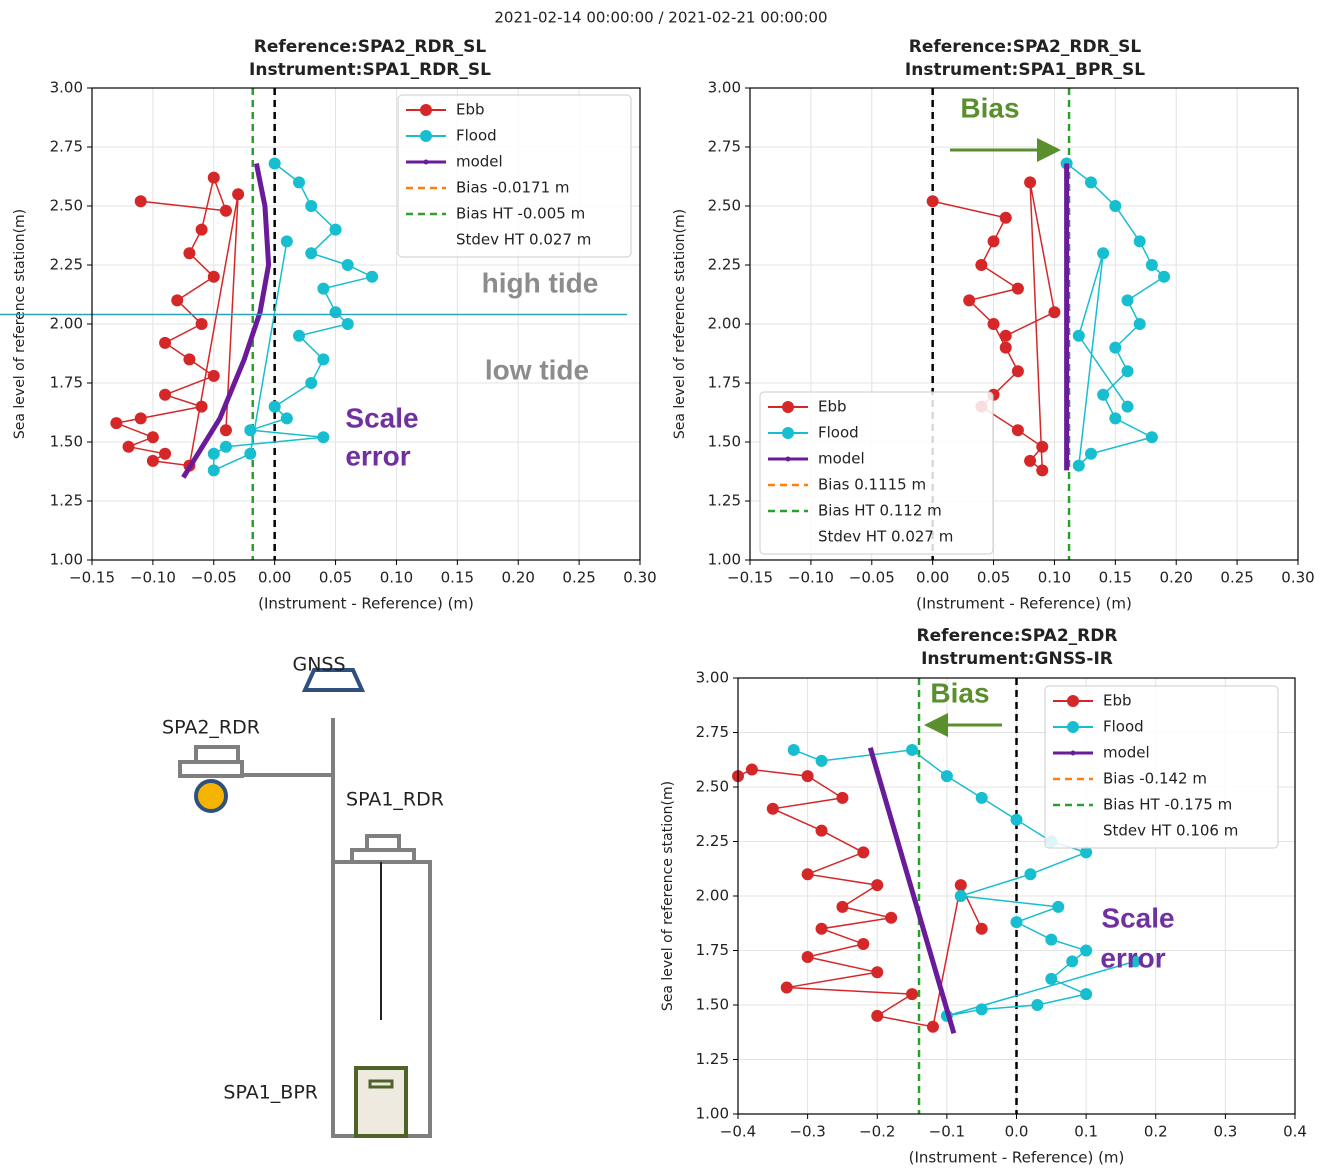 This screenshot has width=1322, height=1170. Describe the element at coordinates (1170, 831) in the screenshot. I see `legend-label: Stdev HT 0.106 m` at that location.